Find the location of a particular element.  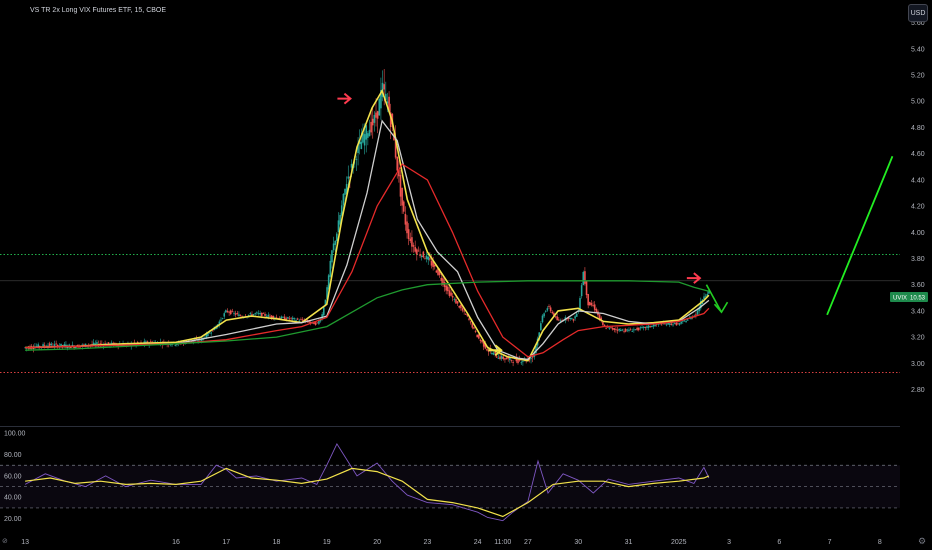

price-axis-tick-label: 5.00 is located at coordinates (918, 102).